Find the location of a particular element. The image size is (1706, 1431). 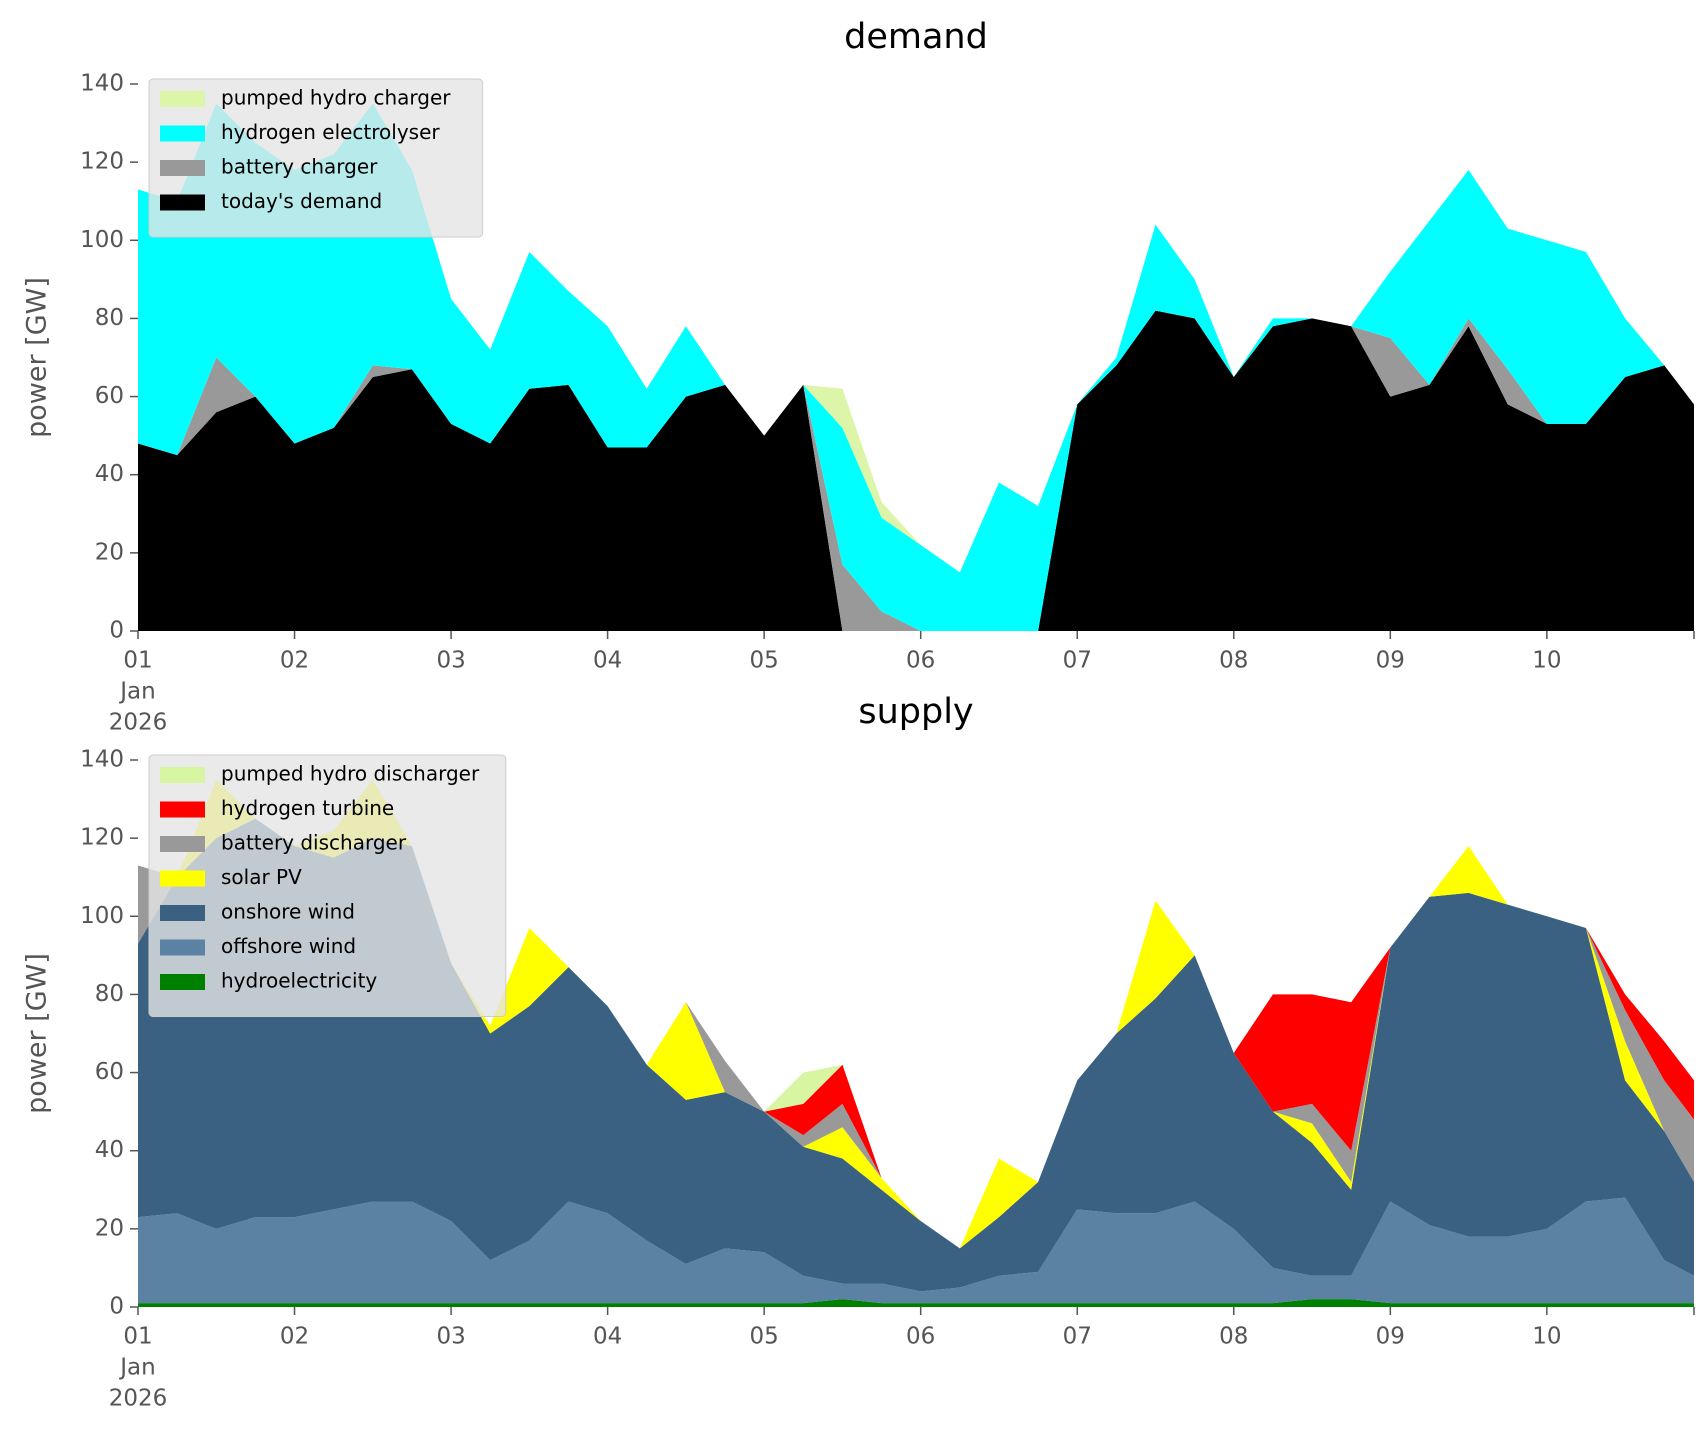

legend-label: today's demand is located at coordinates (301, 201).